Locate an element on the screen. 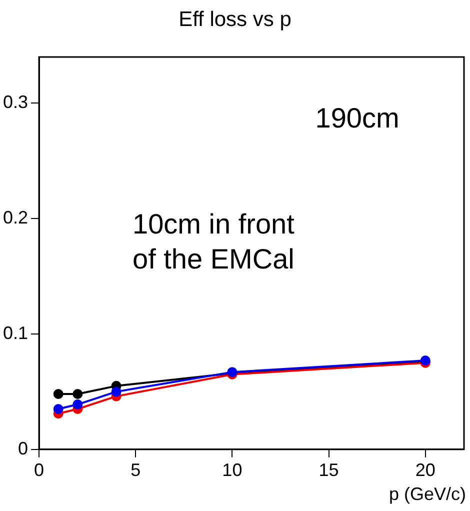 The image size is (470, 511). x-tick-label: 10 is located at coordinates (232, 470).